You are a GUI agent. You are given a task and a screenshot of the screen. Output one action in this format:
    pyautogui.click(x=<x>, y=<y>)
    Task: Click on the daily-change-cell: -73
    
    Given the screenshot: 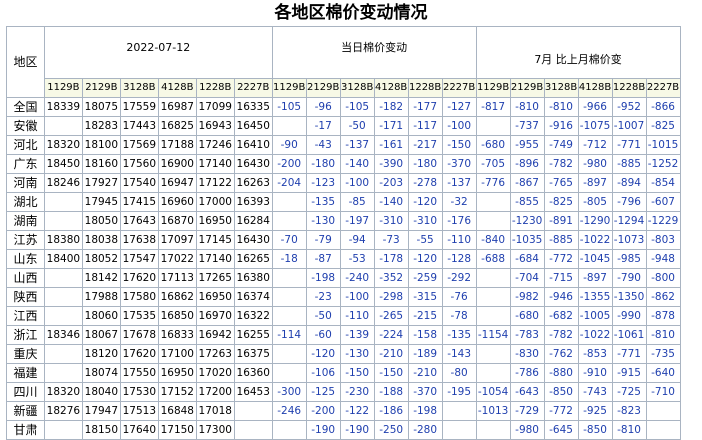 What is the action you would take?
    pyautogui.click(x=391, y=240)
    